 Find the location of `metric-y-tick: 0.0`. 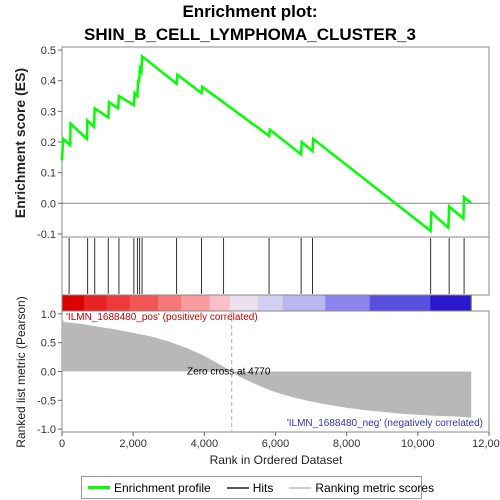

metric-y-tick: 0.0 is located at coordinates (51, 373).